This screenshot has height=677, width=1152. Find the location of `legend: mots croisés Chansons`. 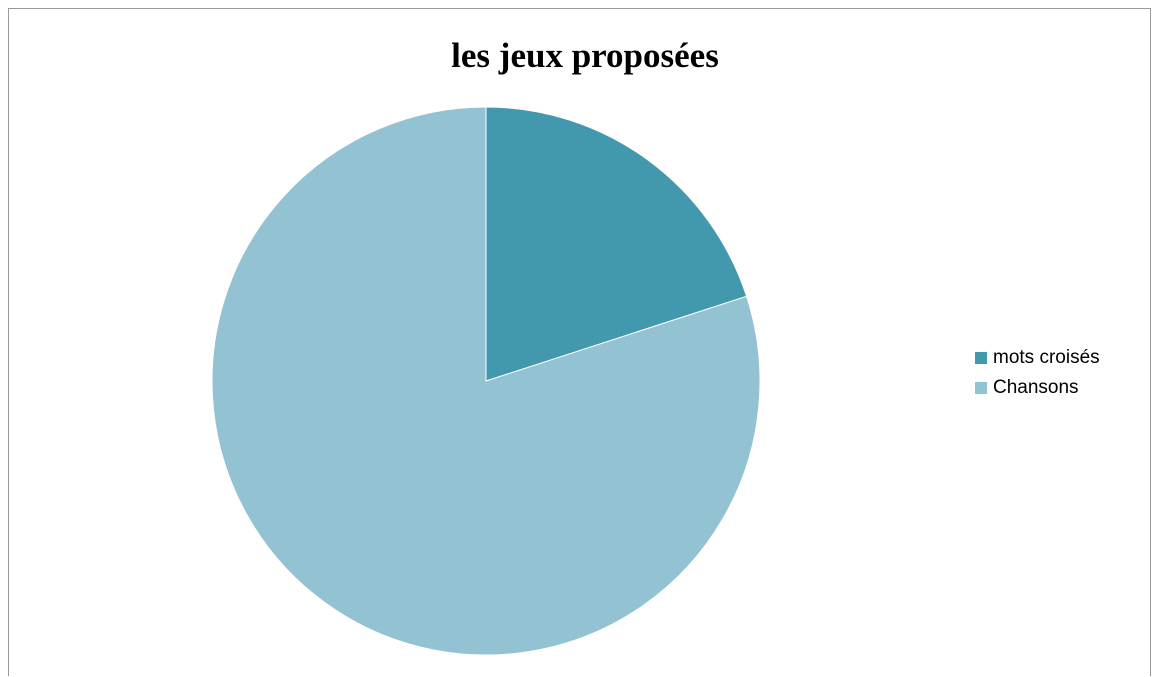

legend: mots croisés Chansons is located at coordinates (1037, 374).